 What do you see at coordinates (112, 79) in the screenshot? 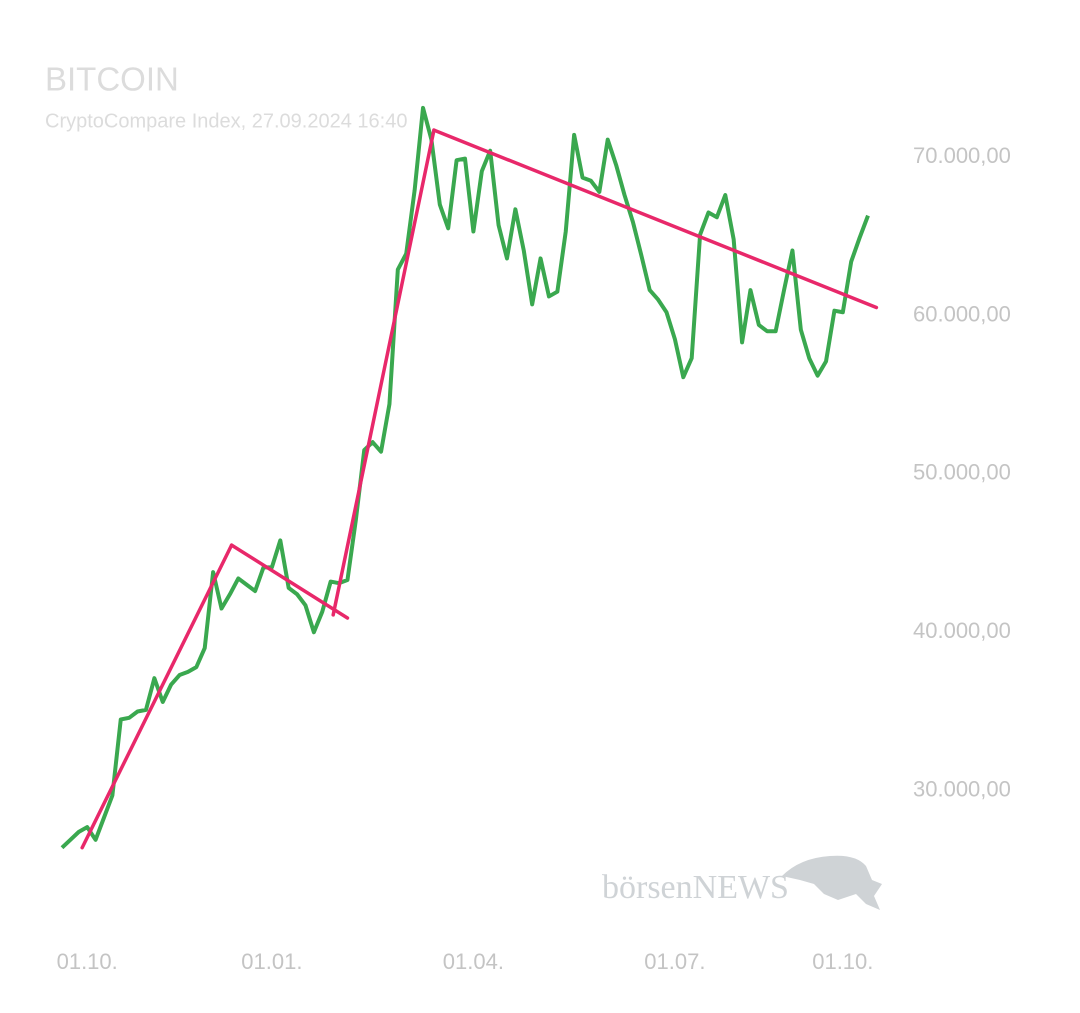
I see `chart-title: BITCOIN` at bounding box center [112, 79].